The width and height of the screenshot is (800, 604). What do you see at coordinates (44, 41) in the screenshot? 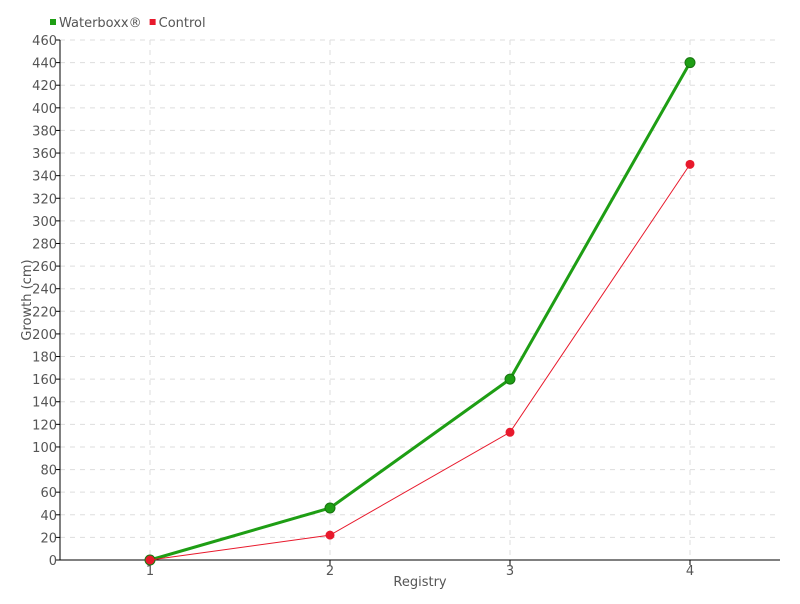
I see `y-tick-label: 460` at bounding box center [44, 41].